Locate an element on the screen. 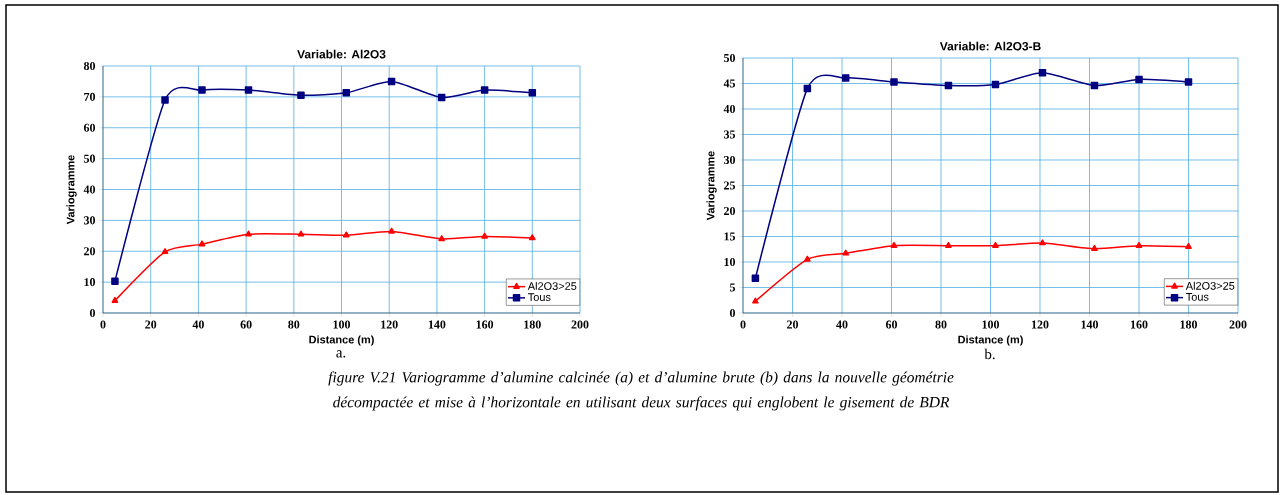 This screenshot has width=1282, height=495. chart-title: Variable: Al2O3-B is located at coordinates (990, 46).